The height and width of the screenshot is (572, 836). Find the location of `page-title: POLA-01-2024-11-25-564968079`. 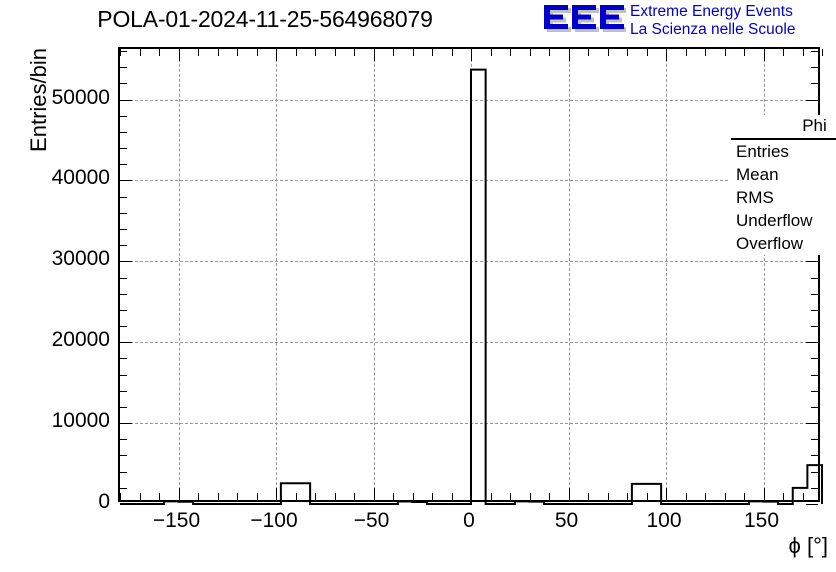

page-title: POLA-01-2024-11-25-564968079 is located at coordinates (265, 19).